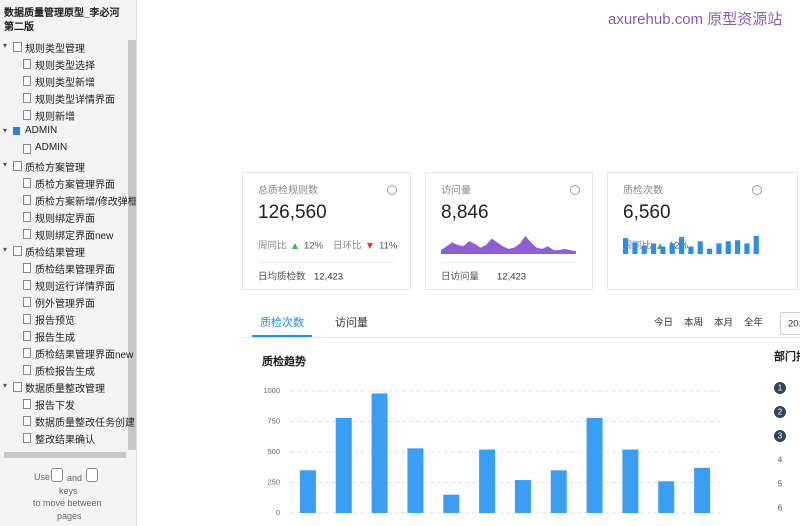 The image size is (800, 526). Describe the element at coordinates (42, 477) in the screenshot. I see `help-text: Use` at that location.